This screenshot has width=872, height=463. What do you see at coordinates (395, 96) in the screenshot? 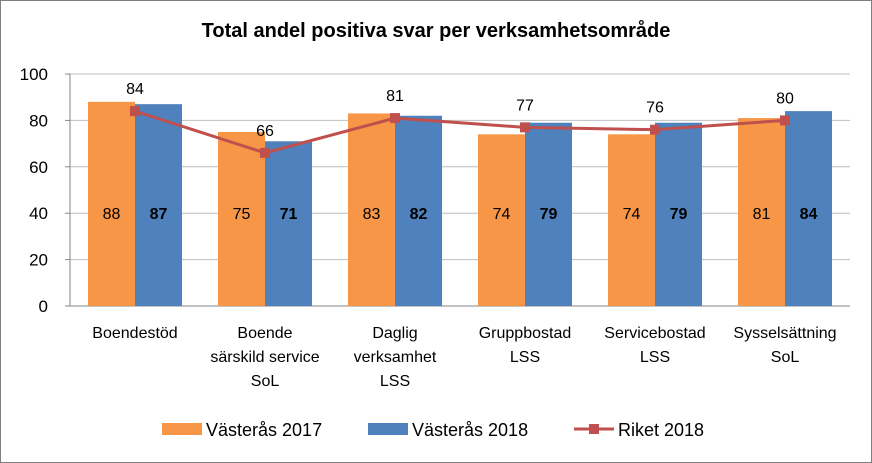
I see `data-label-riket: 81` at bounding box center [395, 96].